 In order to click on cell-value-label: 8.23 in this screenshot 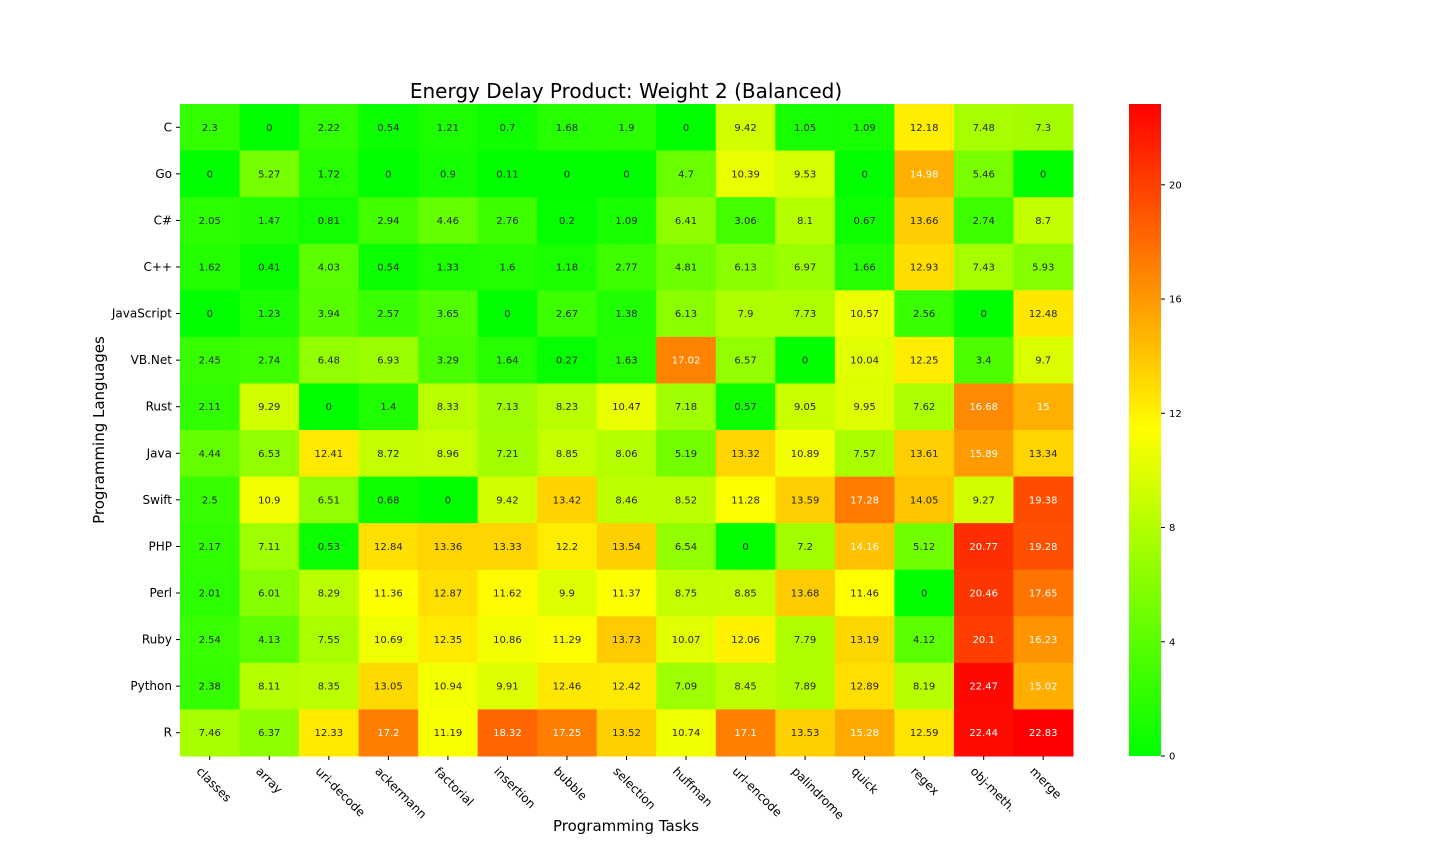, I will do `click(567, 407)`.